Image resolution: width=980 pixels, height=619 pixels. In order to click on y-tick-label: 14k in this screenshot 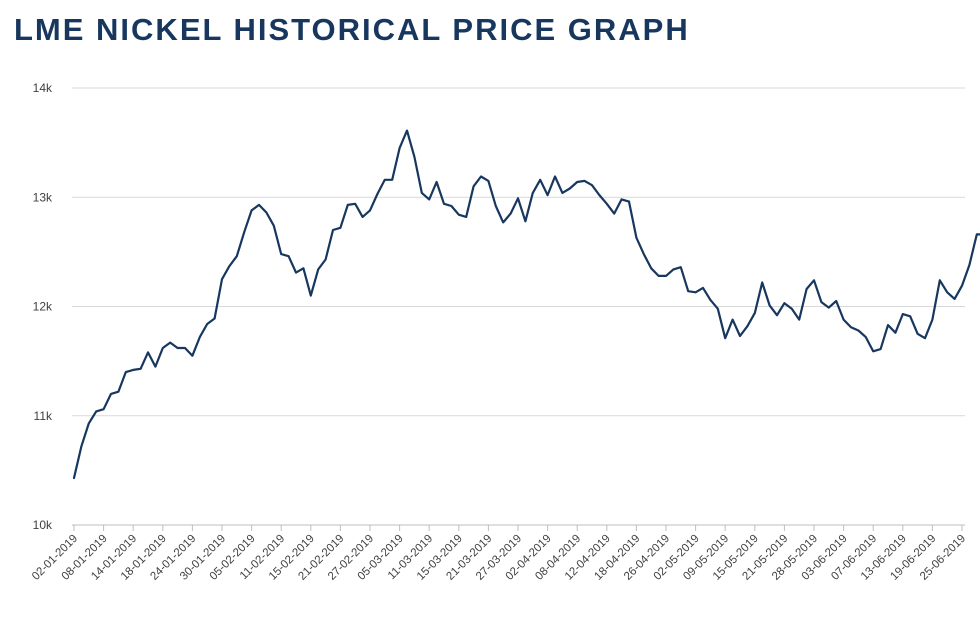, I will do `click(43, 88)`.